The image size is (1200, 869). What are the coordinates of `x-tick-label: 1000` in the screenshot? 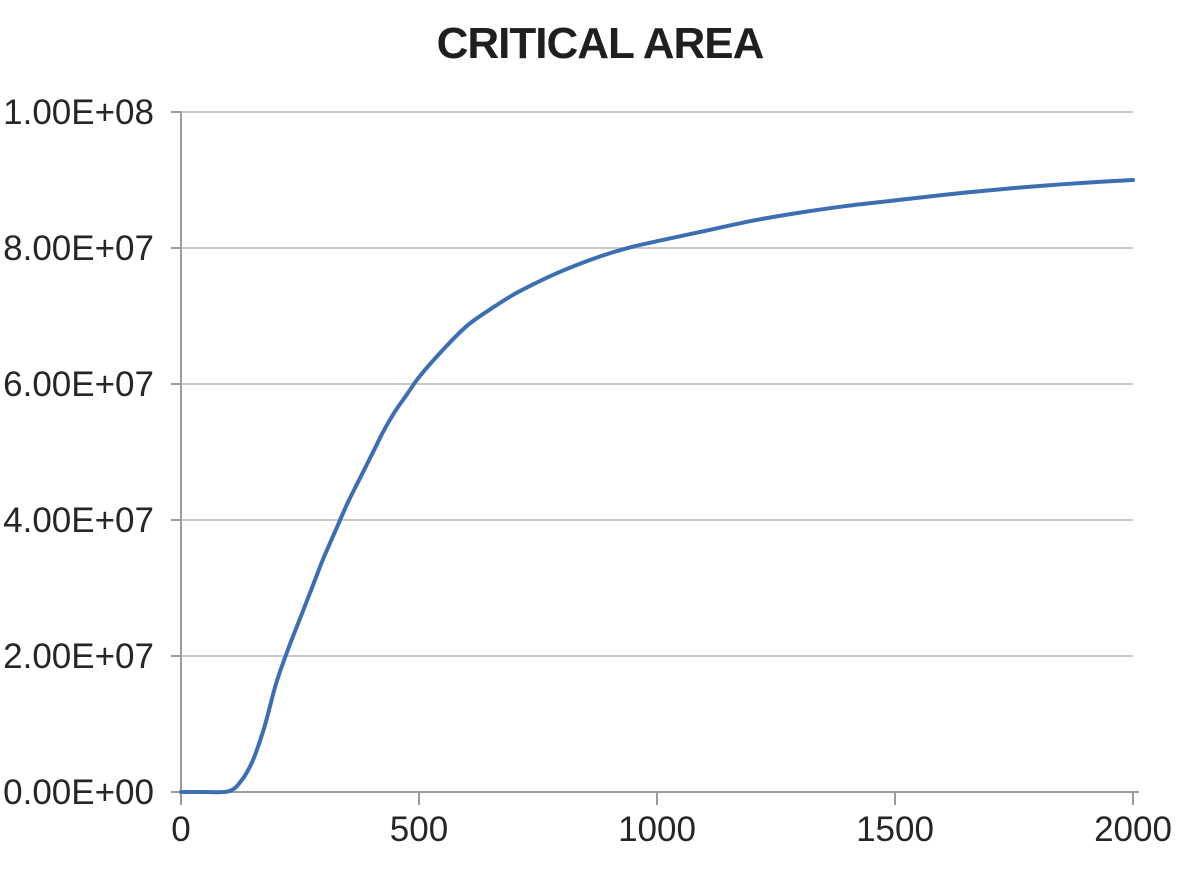 It's located at (657, 829).